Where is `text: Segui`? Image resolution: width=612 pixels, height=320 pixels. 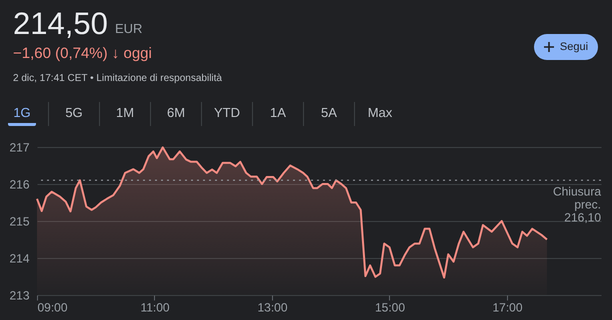 text: Segui is located at coordinates (574, 47).